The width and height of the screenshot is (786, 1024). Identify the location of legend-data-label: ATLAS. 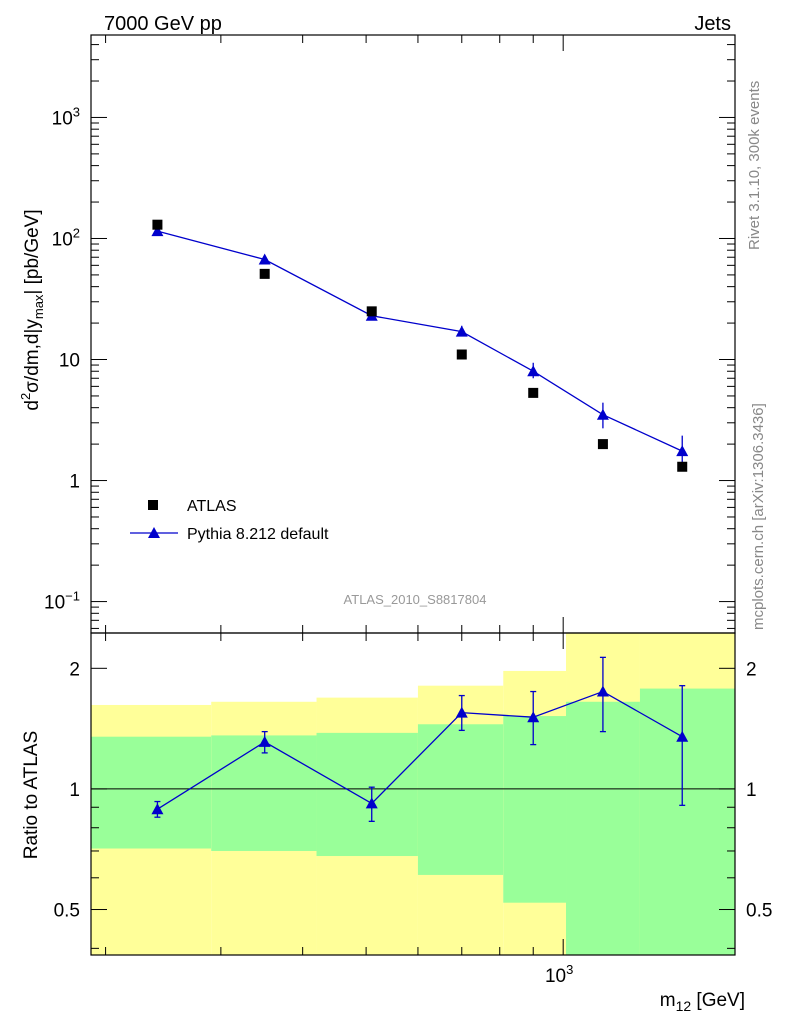
(212, 506).